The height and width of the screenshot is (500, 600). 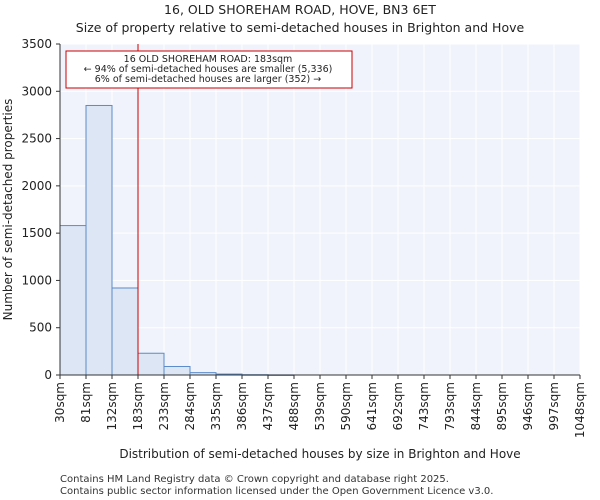 What do you see at coordinates (60, 402) in the screenshot?
I see `x-tick-label: 30sqm` at bounding box center [60, 402].